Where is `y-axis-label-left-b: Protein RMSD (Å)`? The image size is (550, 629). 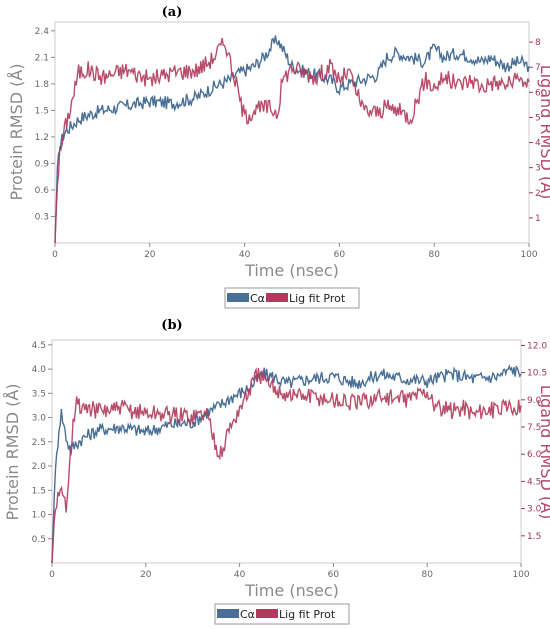
y-axis-label-left-b: Protein RMSD (Å) is located at coordinates (12, 451).